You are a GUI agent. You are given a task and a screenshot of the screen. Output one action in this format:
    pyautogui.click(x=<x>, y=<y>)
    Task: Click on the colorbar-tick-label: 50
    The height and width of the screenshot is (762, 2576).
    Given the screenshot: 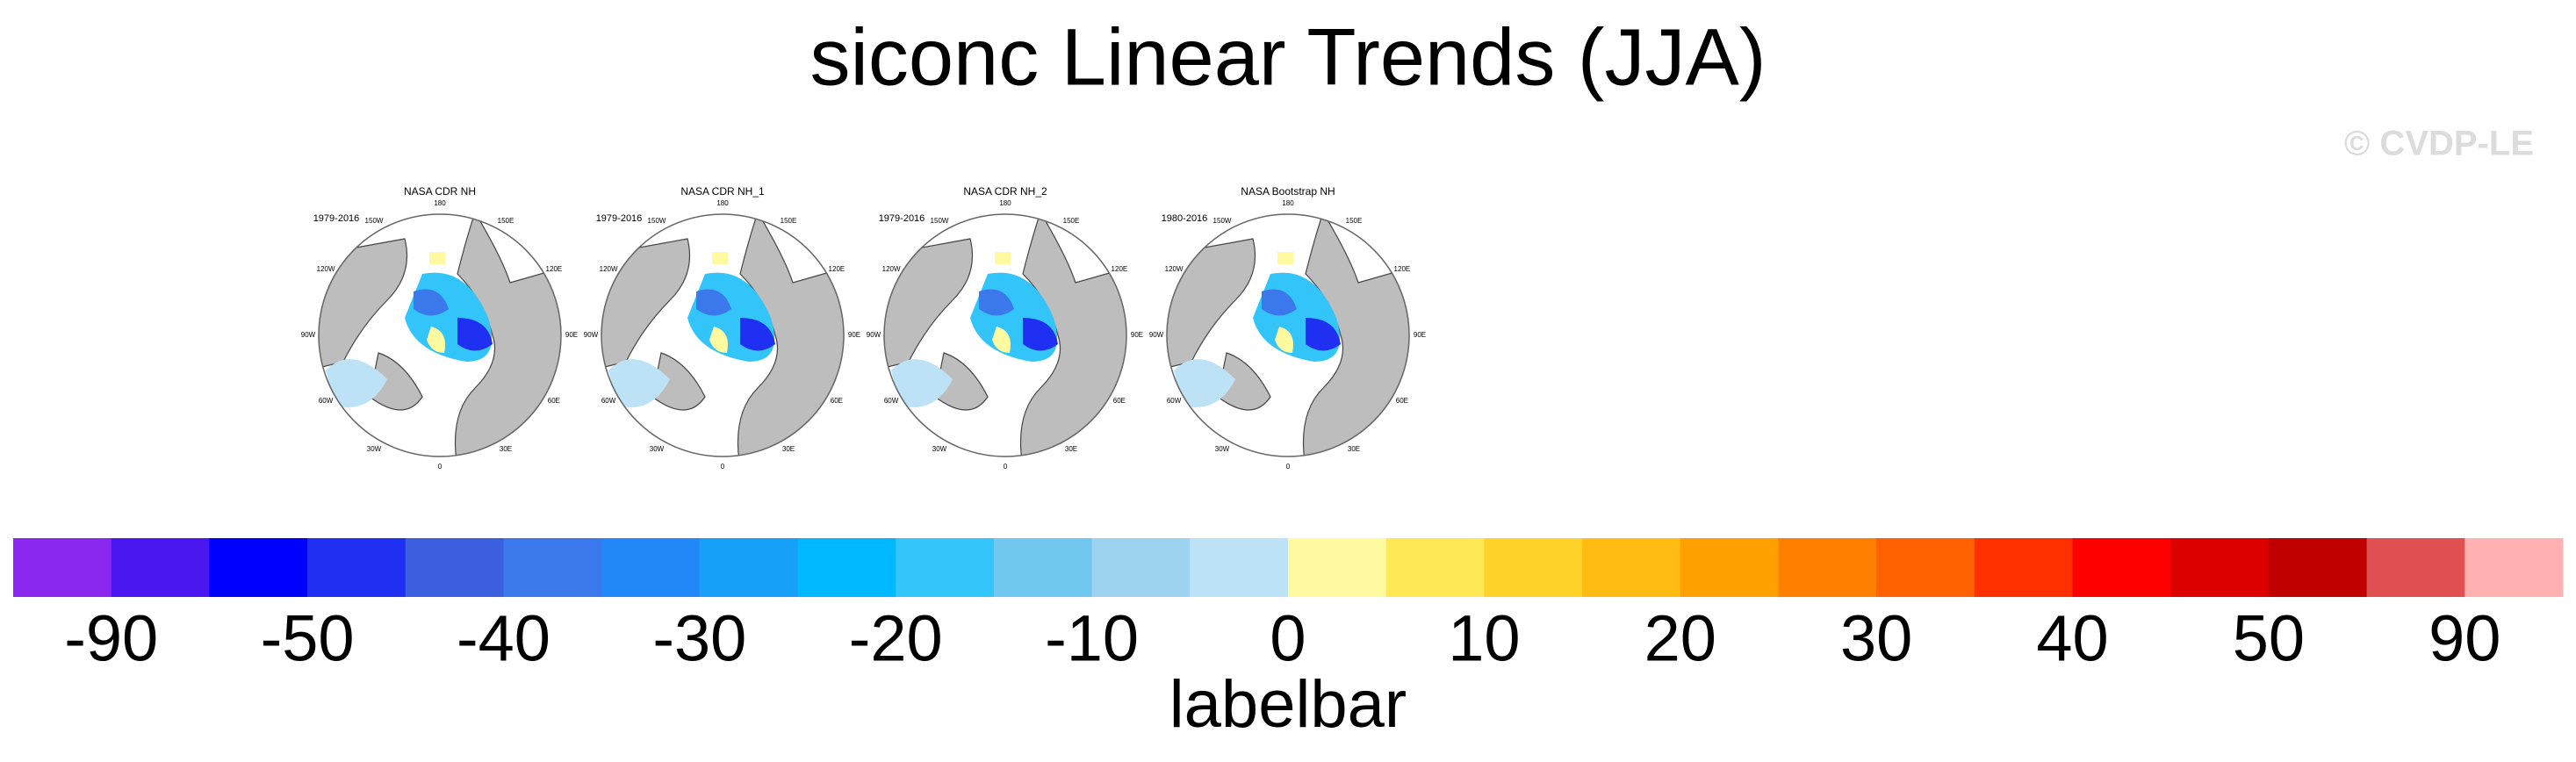 What is the action you would take?
    pyautogui.click(x=2269, y=638)
    